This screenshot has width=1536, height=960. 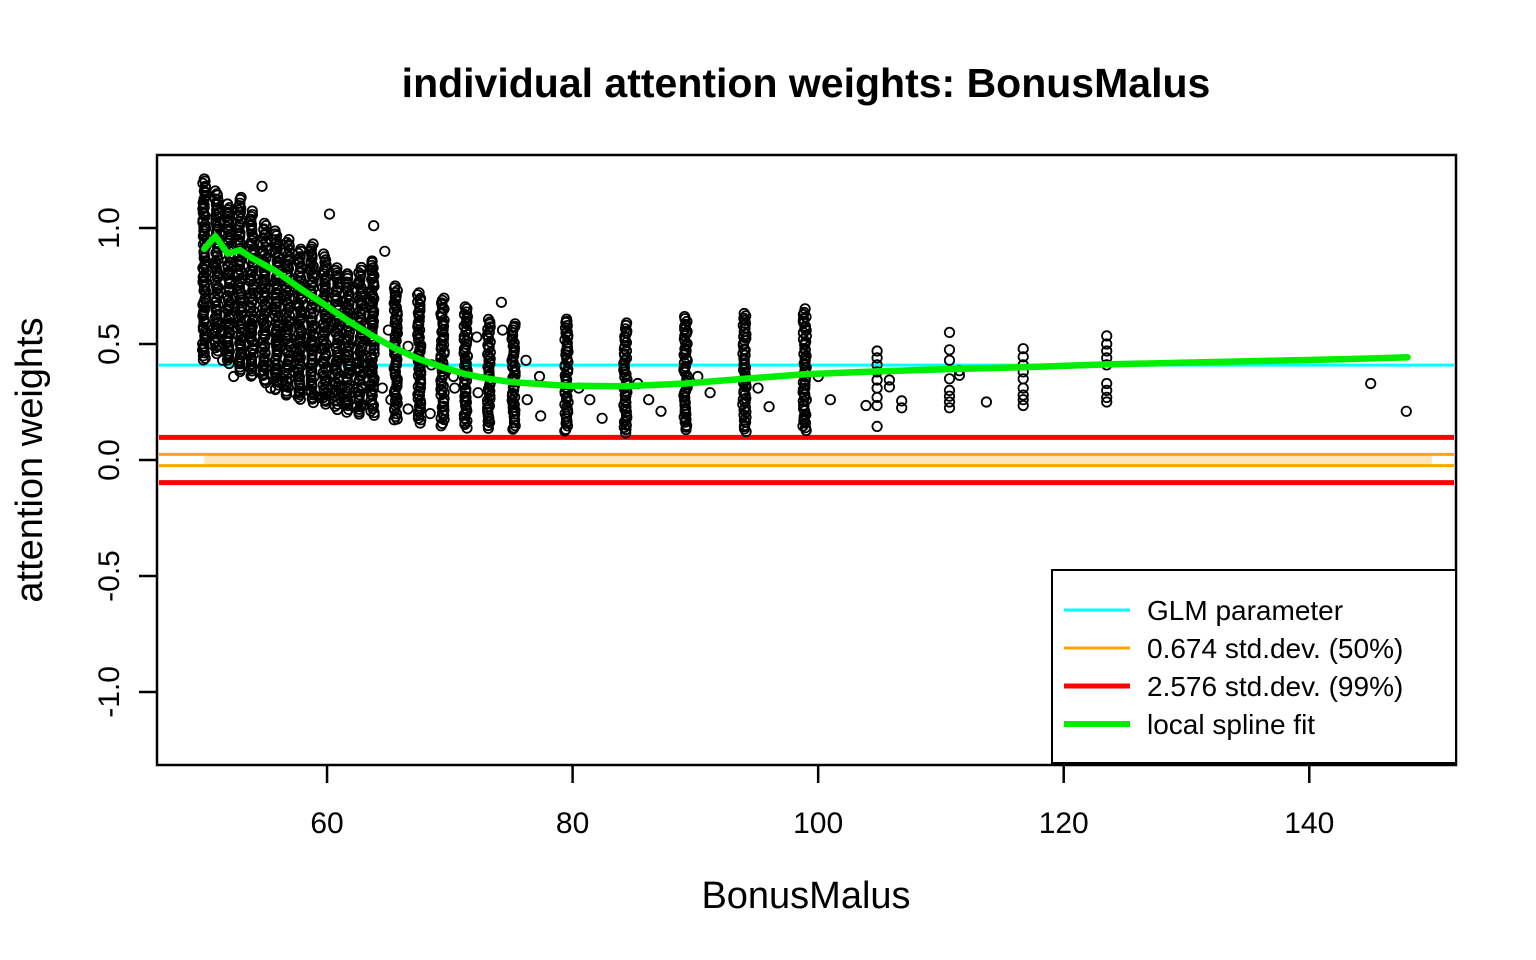 What do you see at coordinates (805, 896) in the screenshot?
I see `x-axis-title: BonusMalus` at bounding box center [805, 896].